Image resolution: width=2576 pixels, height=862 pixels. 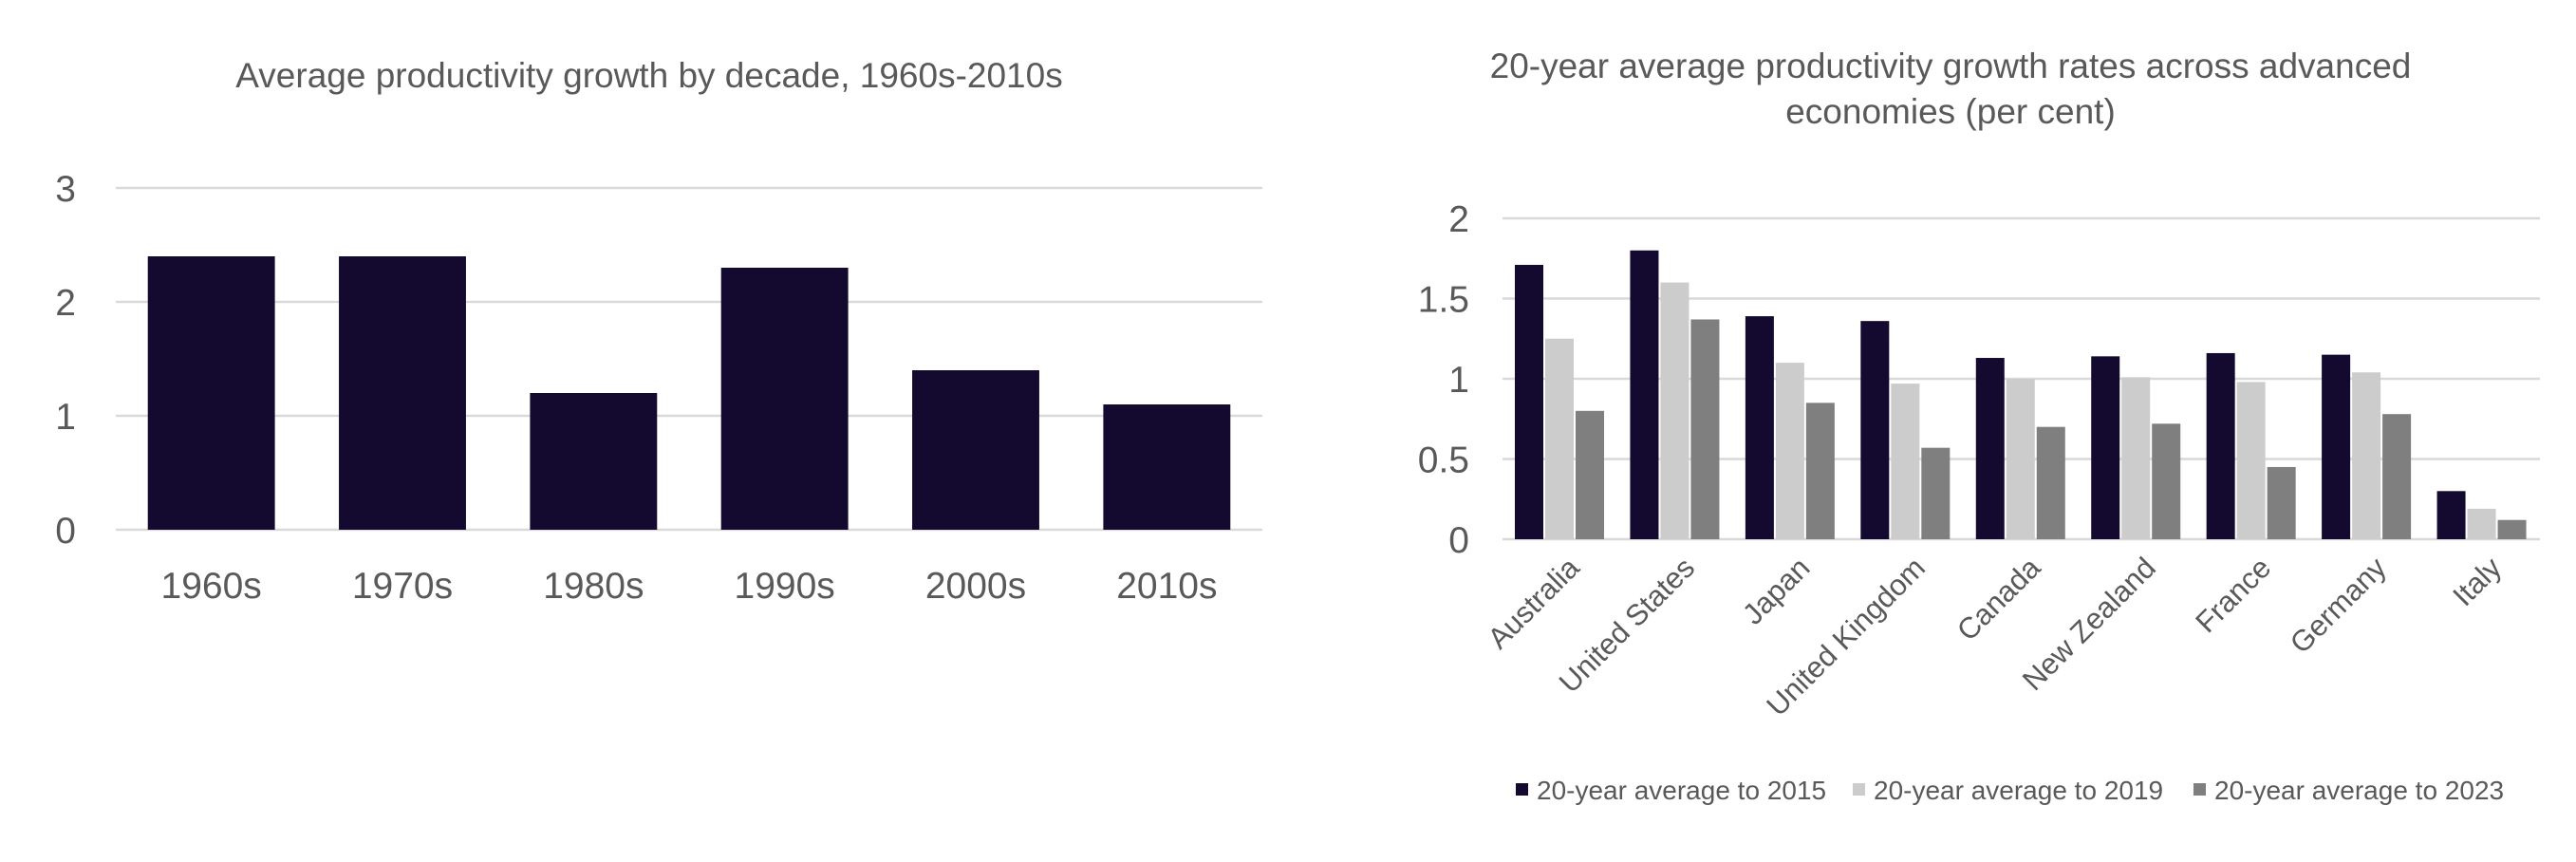 I want to click on legend-label-1: 20-year average to 2015, so click(x=1681, y=790).